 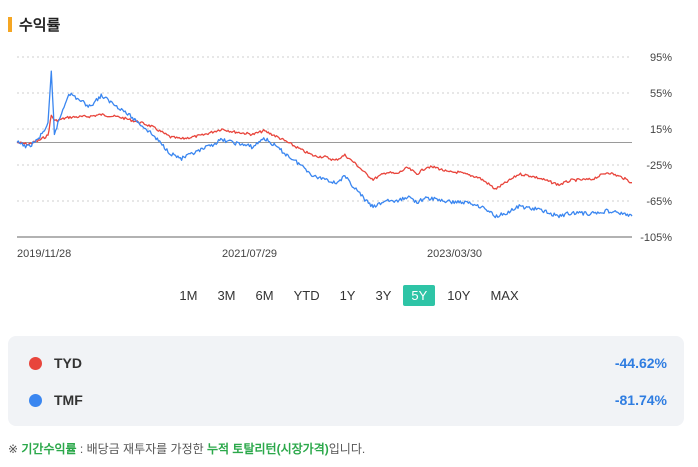 What do you see at coordinates (419, 295) in the screenshot?
I see `period-button-5y: 5Y` at bounding box center [419, 295].